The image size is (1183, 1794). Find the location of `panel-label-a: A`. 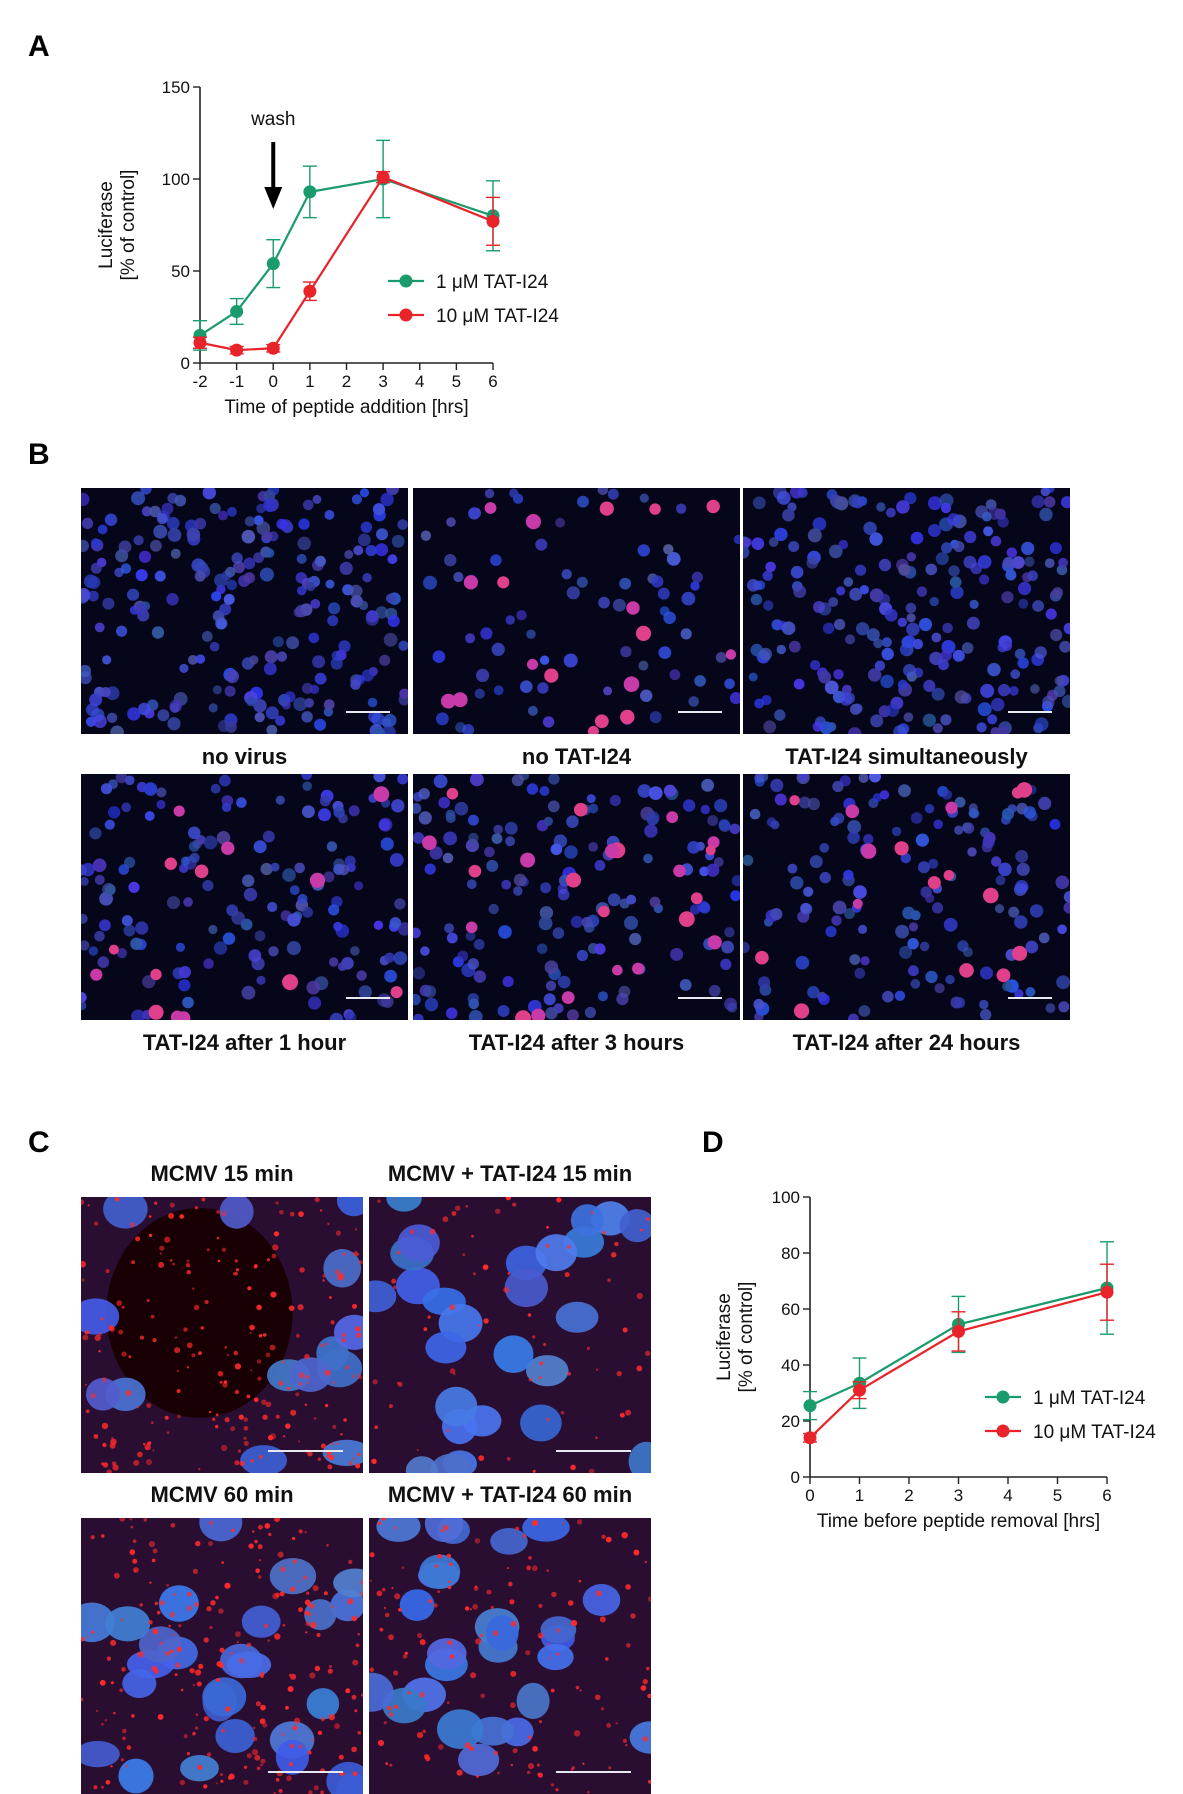

panel-label-a: A is located at coordinates (39, 47).